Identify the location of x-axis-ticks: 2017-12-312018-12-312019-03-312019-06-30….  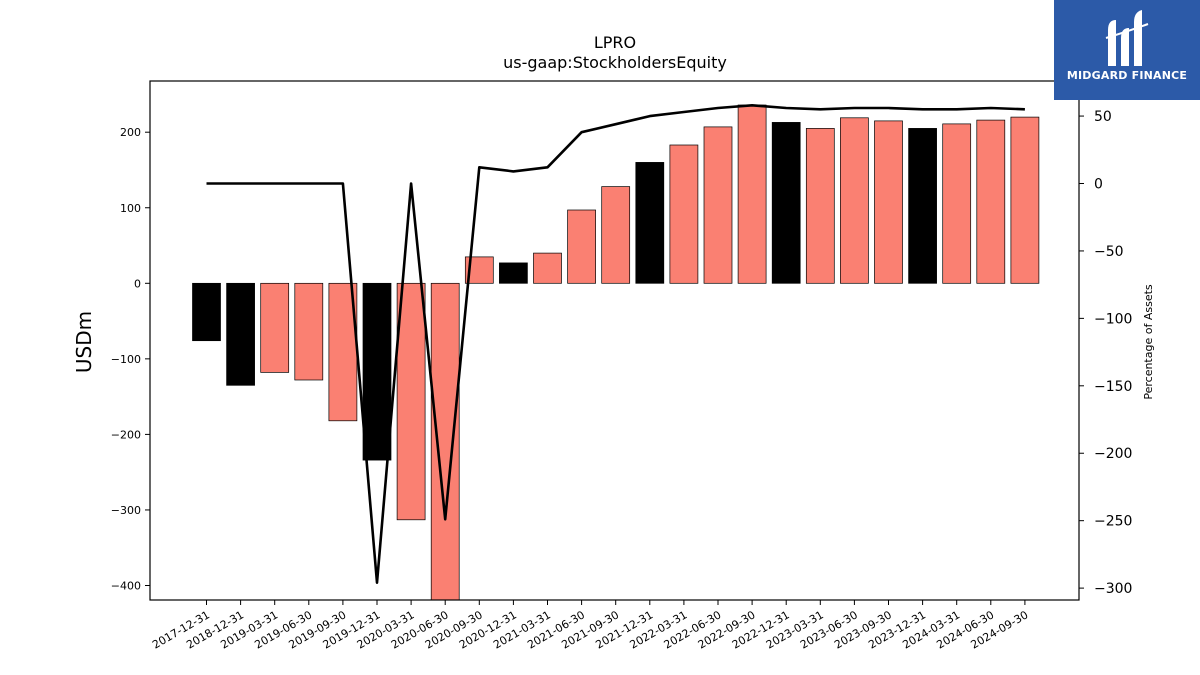
(590, 626).